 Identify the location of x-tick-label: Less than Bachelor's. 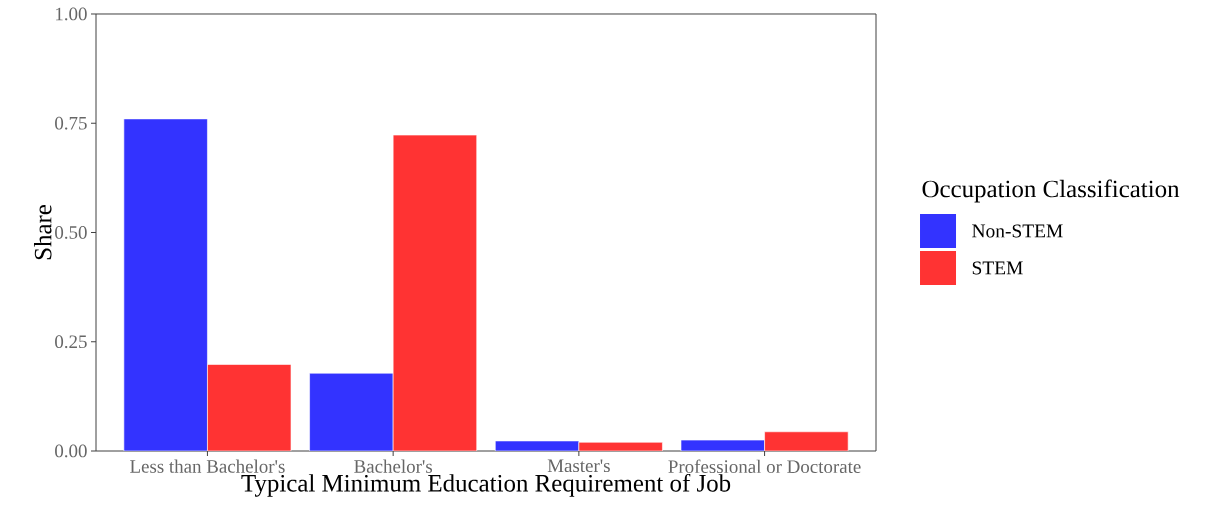
(207, 466).